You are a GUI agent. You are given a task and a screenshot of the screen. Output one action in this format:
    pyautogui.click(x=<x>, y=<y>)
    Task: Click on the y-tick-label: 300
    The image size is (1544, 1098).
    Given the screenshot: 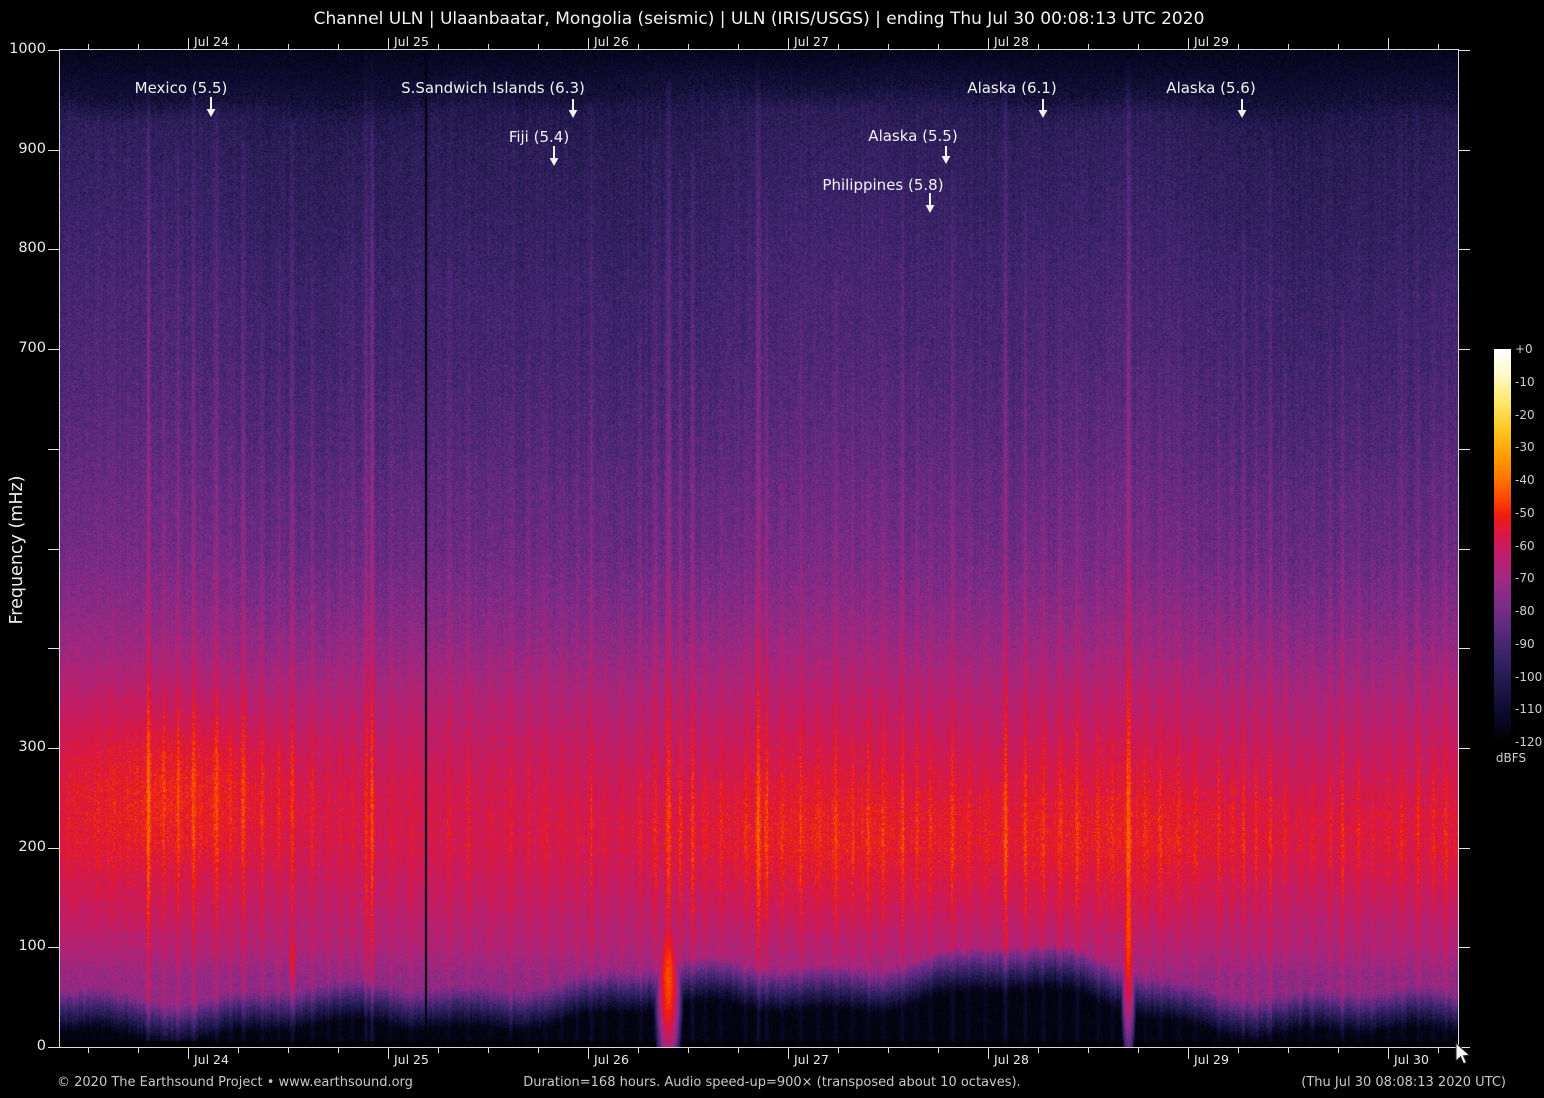 What is the action you would take?
    pyautogui.click(x=32, y=747)
    